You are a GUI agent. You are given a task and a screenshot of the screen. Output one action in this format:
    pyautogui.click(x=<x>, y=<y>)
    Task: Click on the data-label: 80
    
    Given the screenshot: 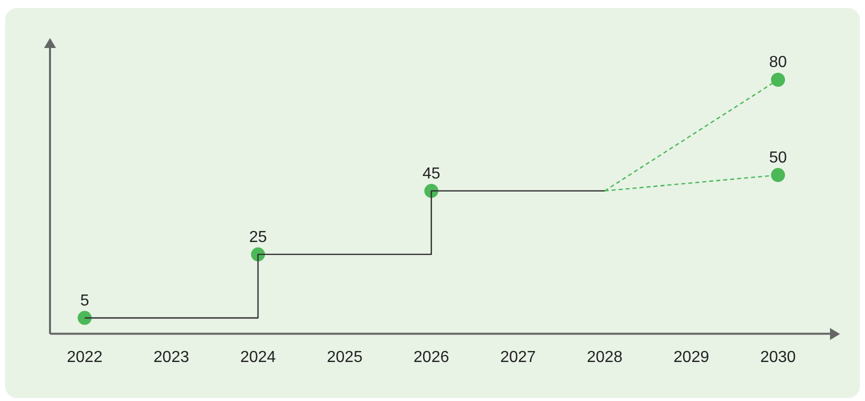 What is the action you would take?
    pyautogui.click(x=778, y=63)
    